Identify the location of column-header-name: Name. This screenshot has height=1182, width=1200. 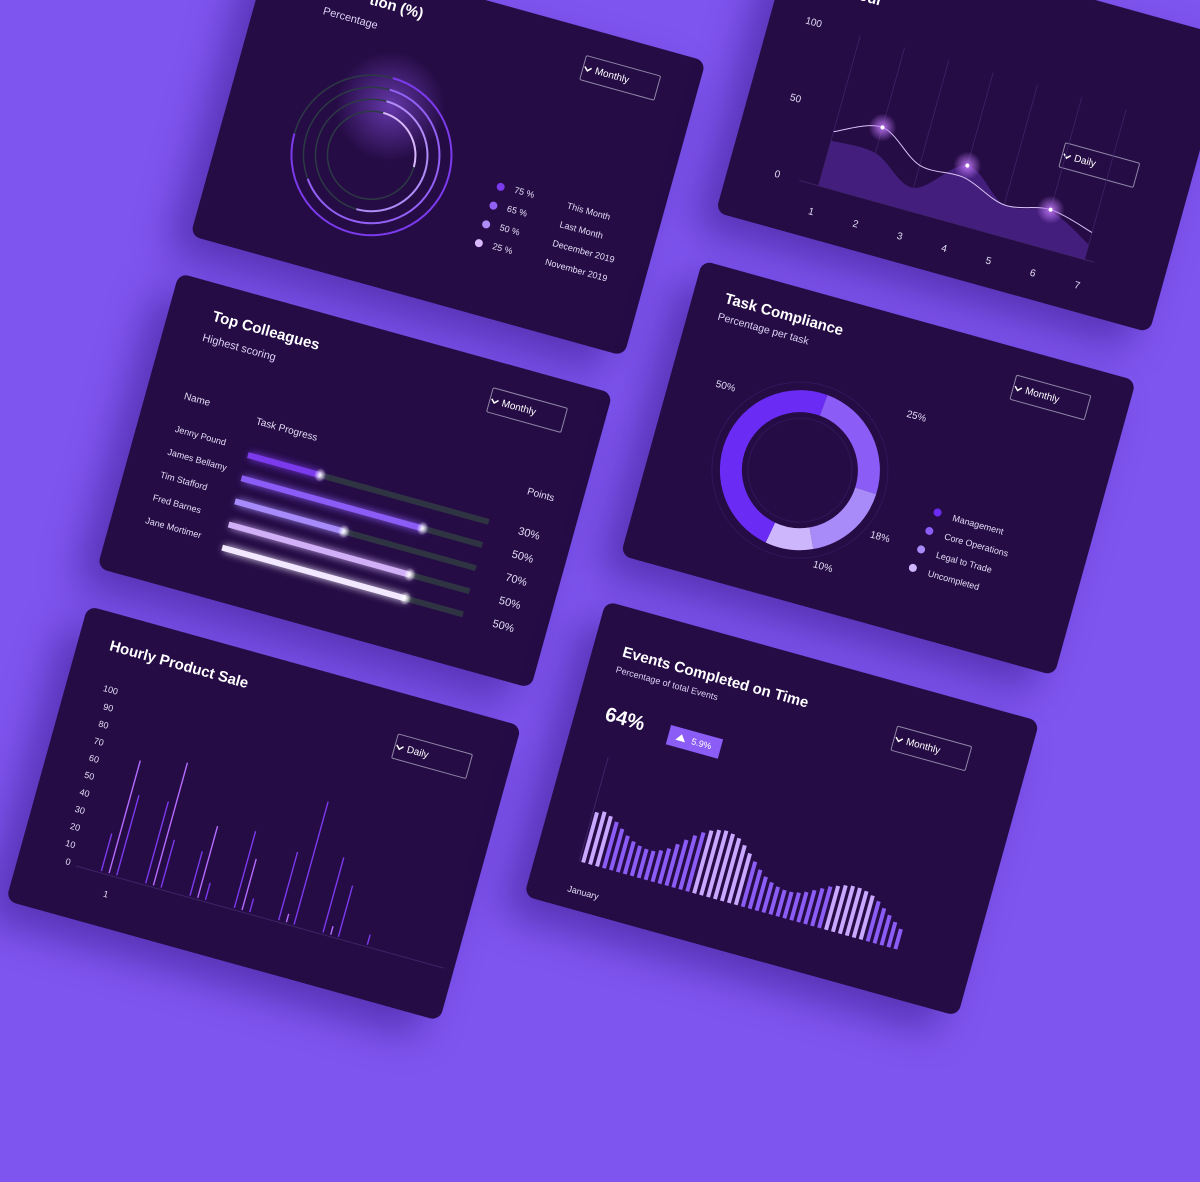
(197, 400).